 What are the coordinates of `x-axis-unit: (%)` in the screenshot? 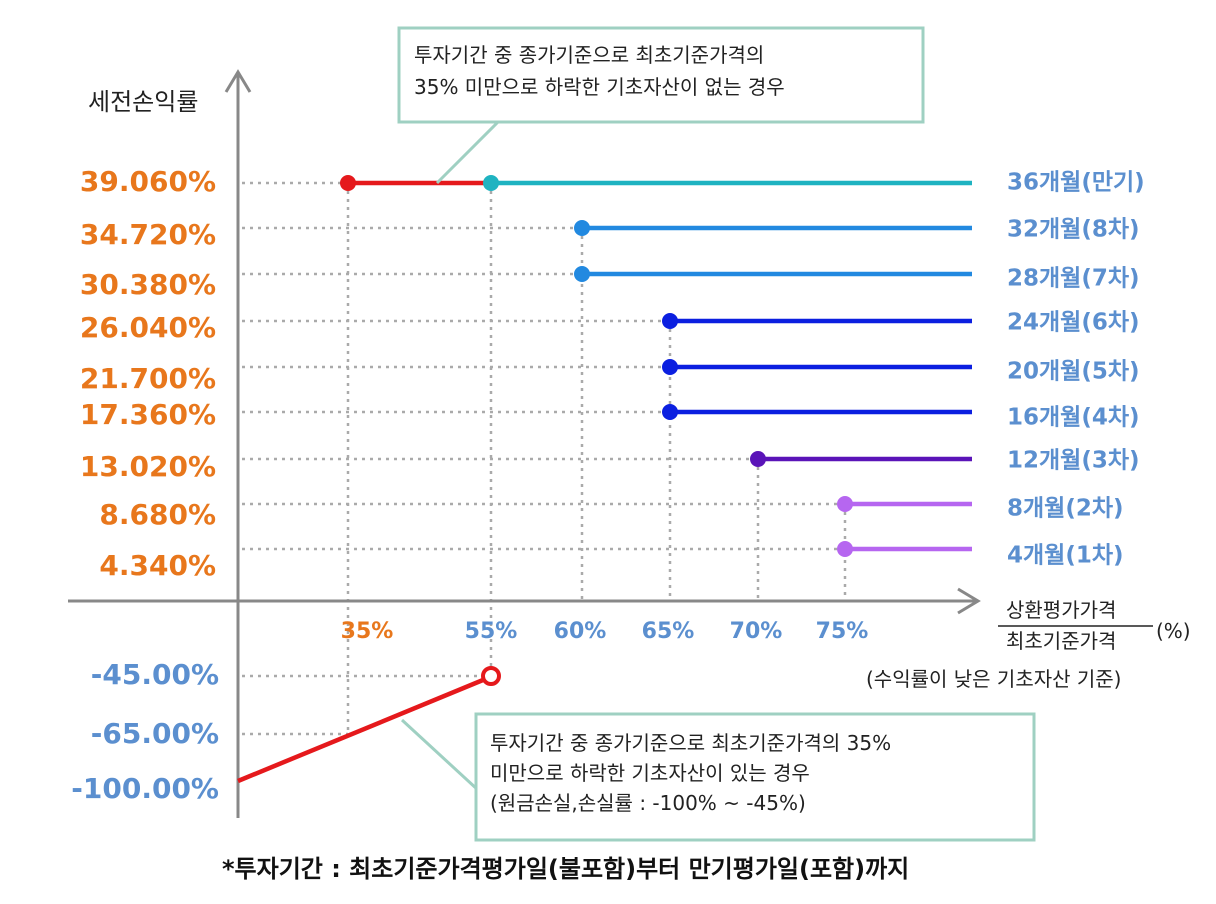 It's located at (1173, 631).